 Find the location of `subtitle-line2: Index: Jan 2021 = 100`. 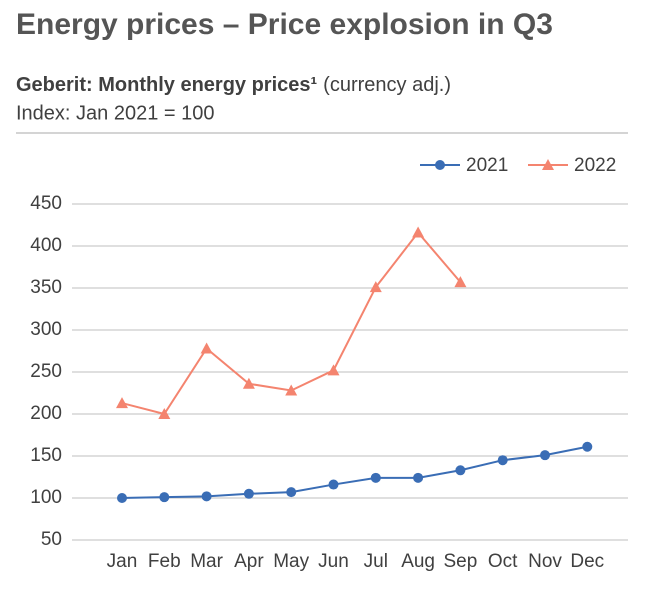

subtitle-line2: Index: Jan 2021 = 100 is located at coordinates (115, 113).